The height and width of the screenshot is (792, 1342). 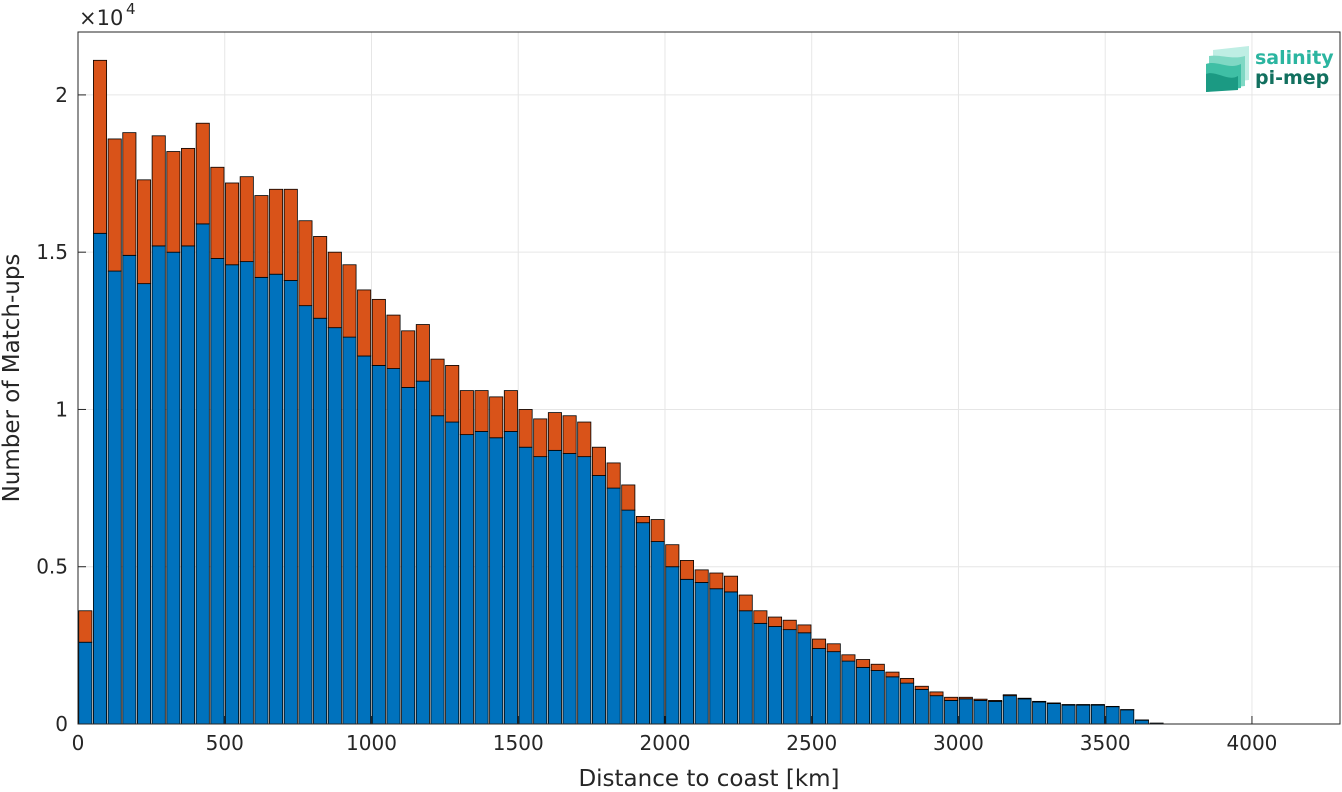 What do you see at coordinates (61, 409) in the screenshot?
I see `y-tick-label: 1` at bounding box center [61, 409].